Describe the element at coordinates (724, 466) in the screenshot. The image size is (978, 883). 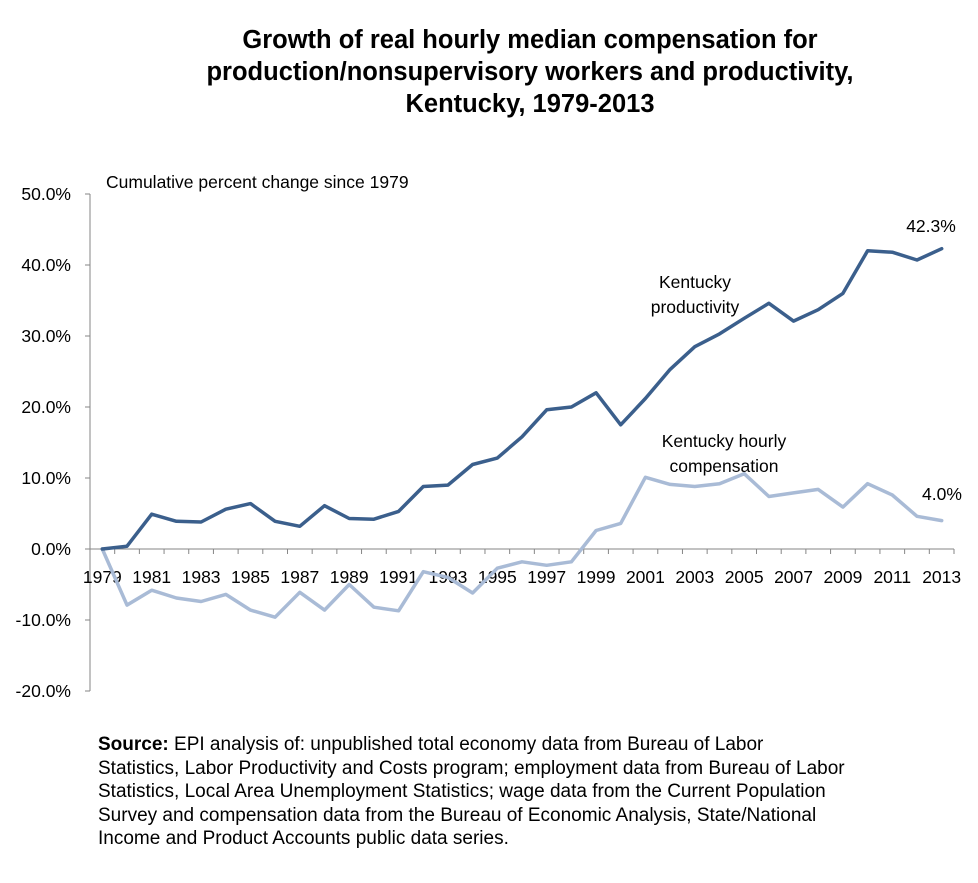
I see `series-label-compensation-line-2: compensation` at that location.